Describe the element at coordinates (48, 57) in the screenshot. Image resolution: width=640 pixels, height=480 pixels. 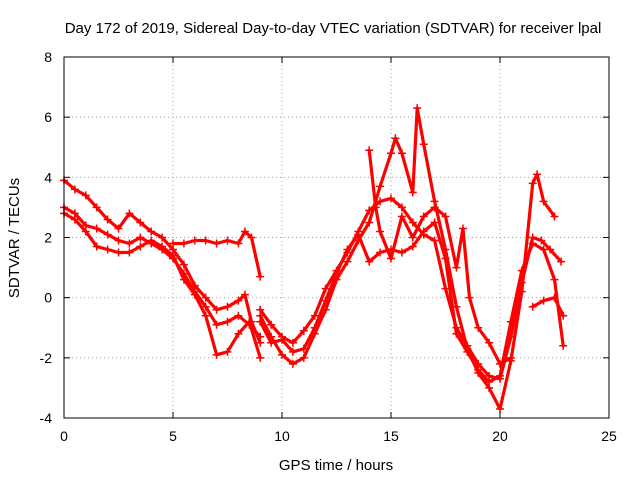
I see `y-tick-label: 8` at that location.